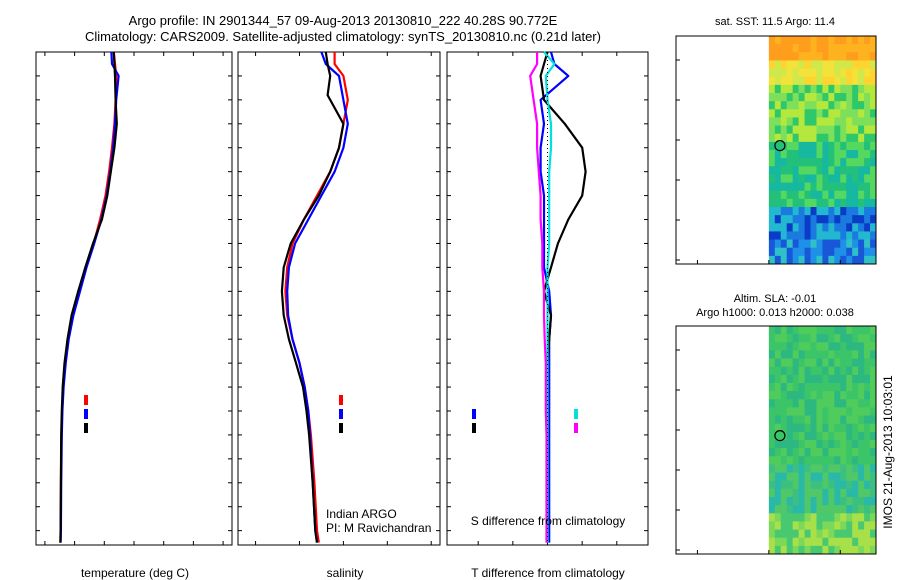 Image resolution: width=900 pixels, height=580 pixels. What do you see at coordinates (775, 22) in the screenshot?
I see `sst-map-title: sat. SST: 11.5 Argo: 11.4` at bounding box center [775, 22].